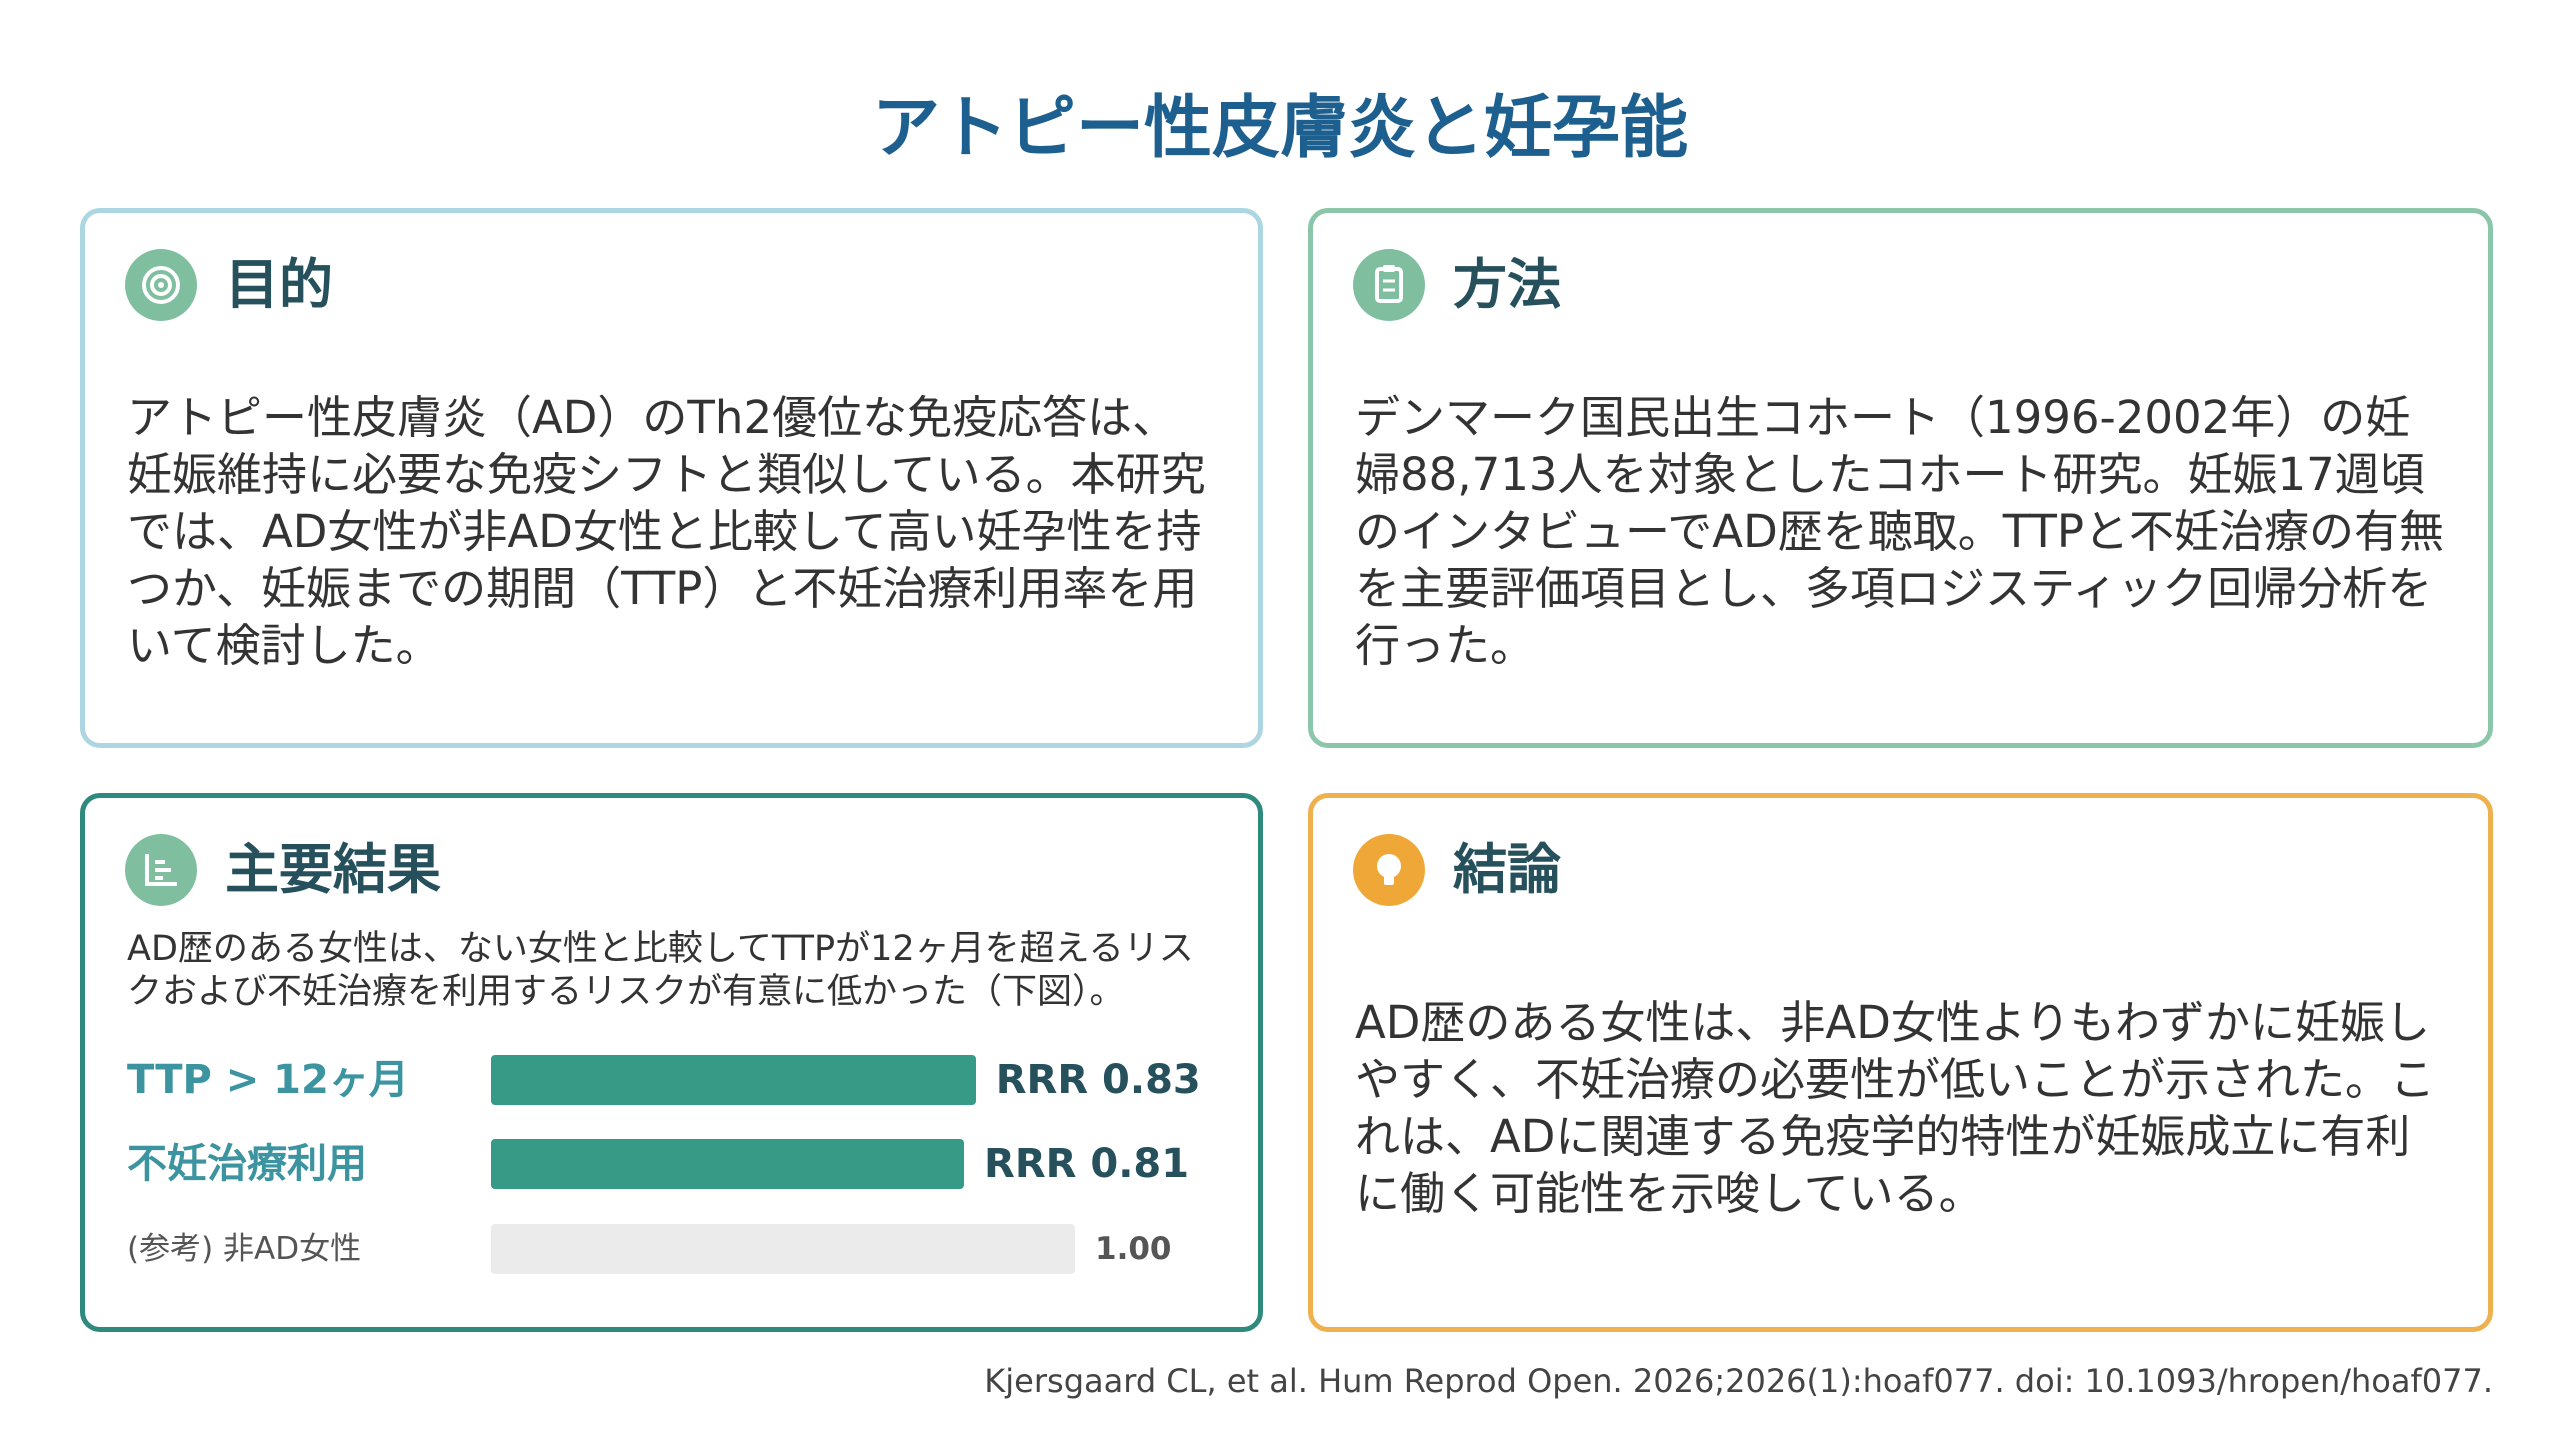 Image resolution: width=2560 pixels, height=1440 pixels. I want to click on heading: 目的, so click(279, 284).